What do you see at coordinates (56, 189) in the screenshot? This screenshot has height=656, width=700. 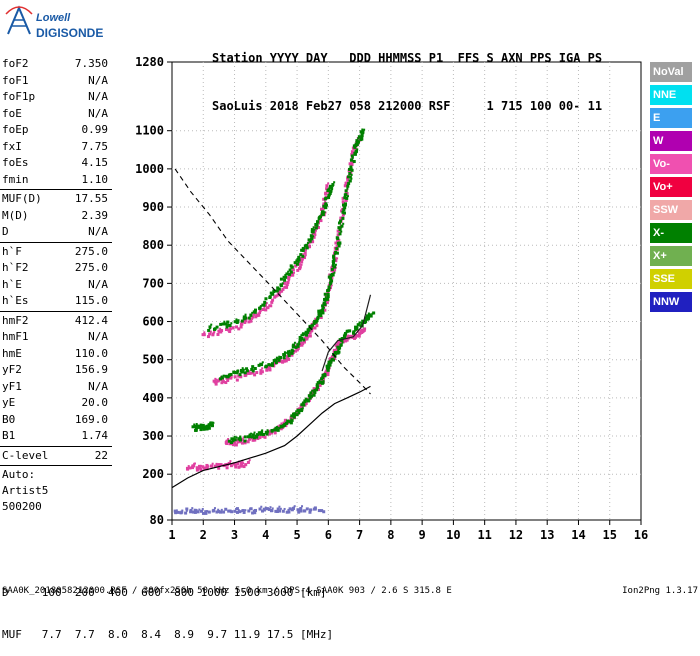 I see `param-separator` at bounding box center [56, 189].